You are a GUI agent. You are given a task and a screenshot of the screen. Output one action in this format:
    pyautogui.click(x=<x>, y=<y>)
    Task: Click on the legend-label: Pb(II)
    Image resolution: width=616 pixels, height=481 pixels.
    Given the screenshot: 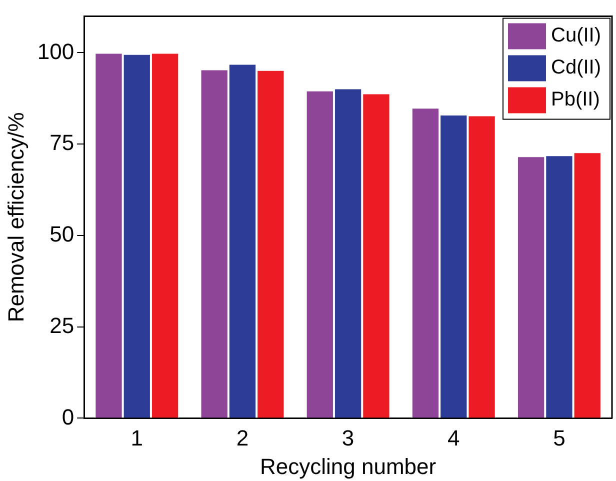 What is the action you would take?
    pyautogui.click(x=575, y=99)
    